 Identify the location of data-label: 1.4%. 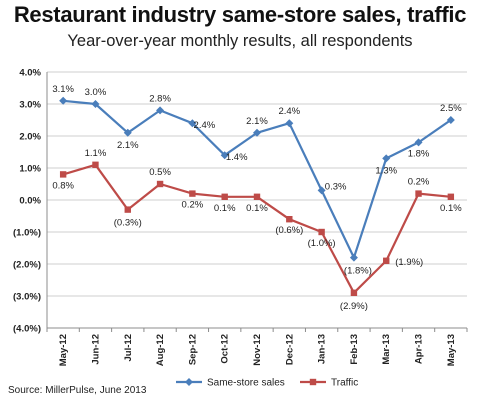
(237, 157).